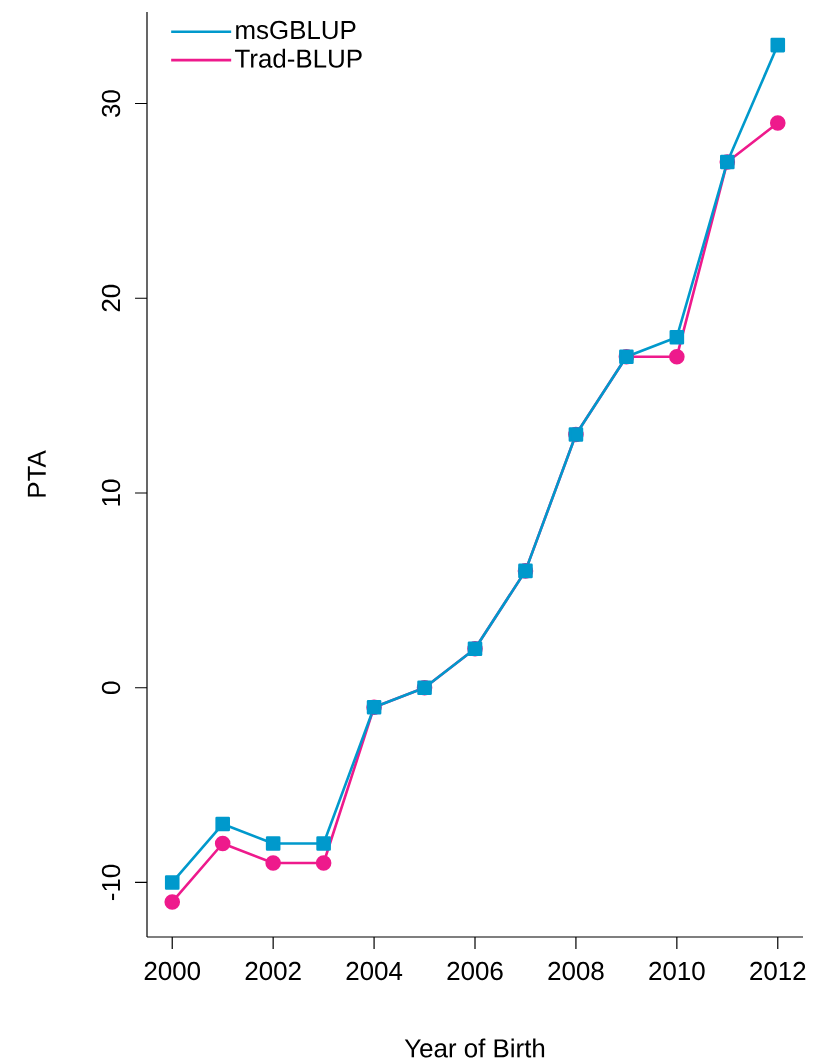 This screenshot has height=1064, width=821. I want to click on y-tick-label: -10, so click(111, 882).